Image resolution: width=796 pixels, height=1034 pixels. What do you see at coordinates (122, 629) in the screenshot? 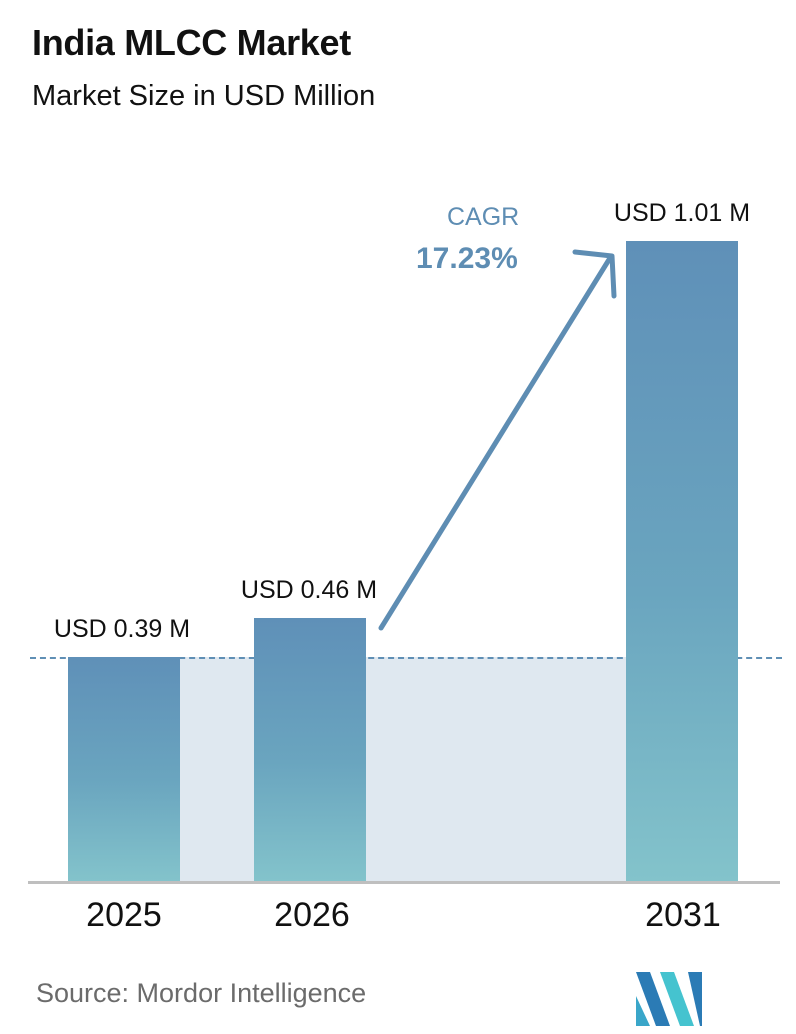
I see `value-label-2025: USD 0.39 M` at bounding box center [122, 629].